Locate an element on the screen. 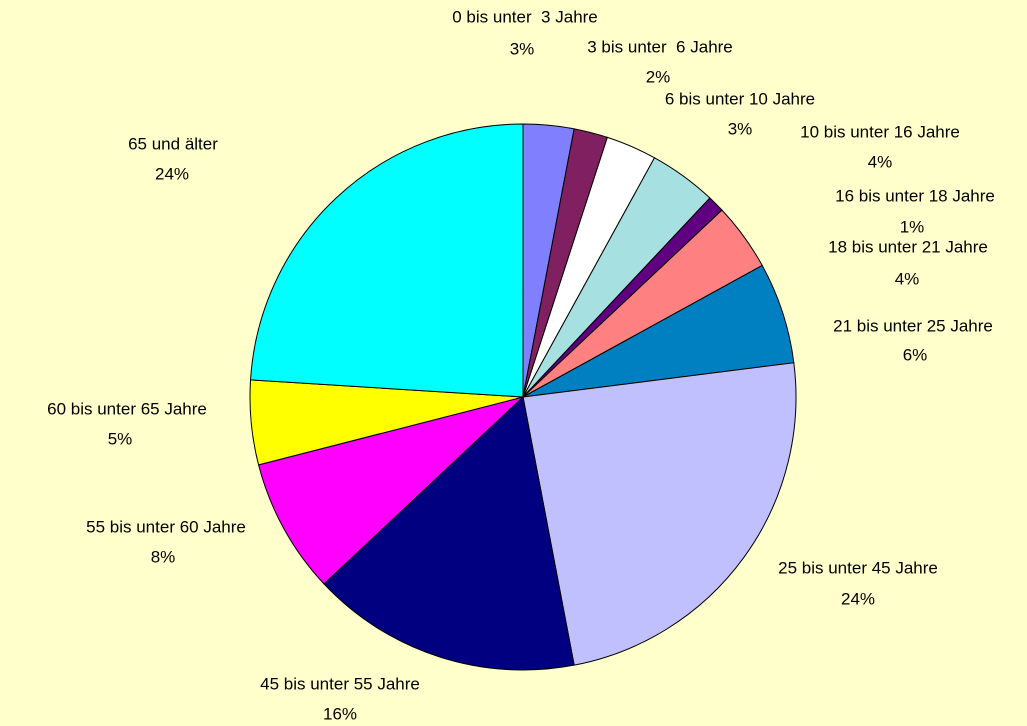  slice-label: 55 bis unter 60 Jahre is located at coordinates (166, 526).